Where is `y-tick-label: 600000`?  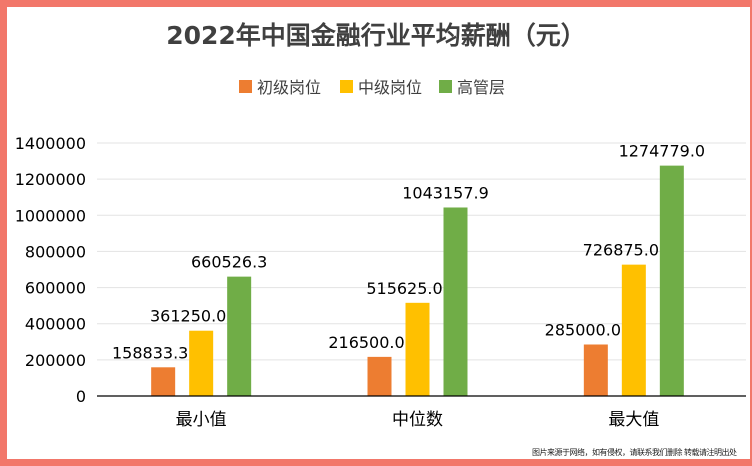 y-tick-label: 600000 is located at coordinates (55, 288).